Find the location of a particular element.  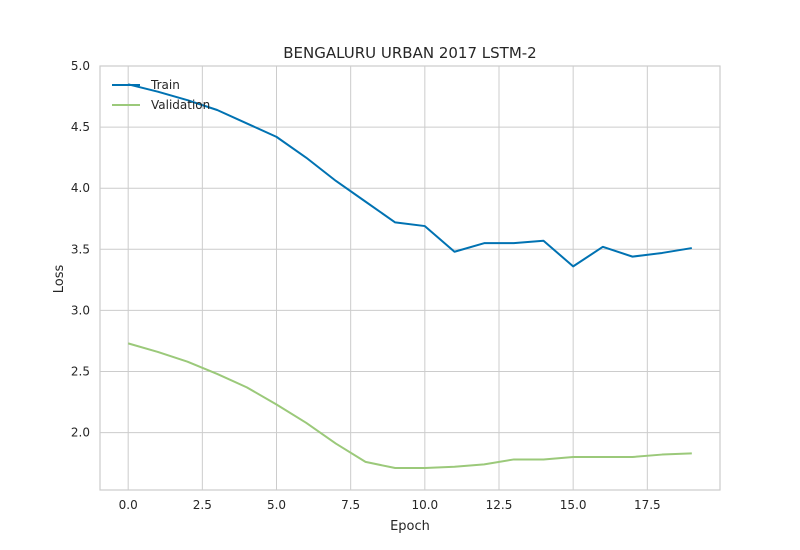

y-tick-label: 4.0 is located at coordinates (80, 188).